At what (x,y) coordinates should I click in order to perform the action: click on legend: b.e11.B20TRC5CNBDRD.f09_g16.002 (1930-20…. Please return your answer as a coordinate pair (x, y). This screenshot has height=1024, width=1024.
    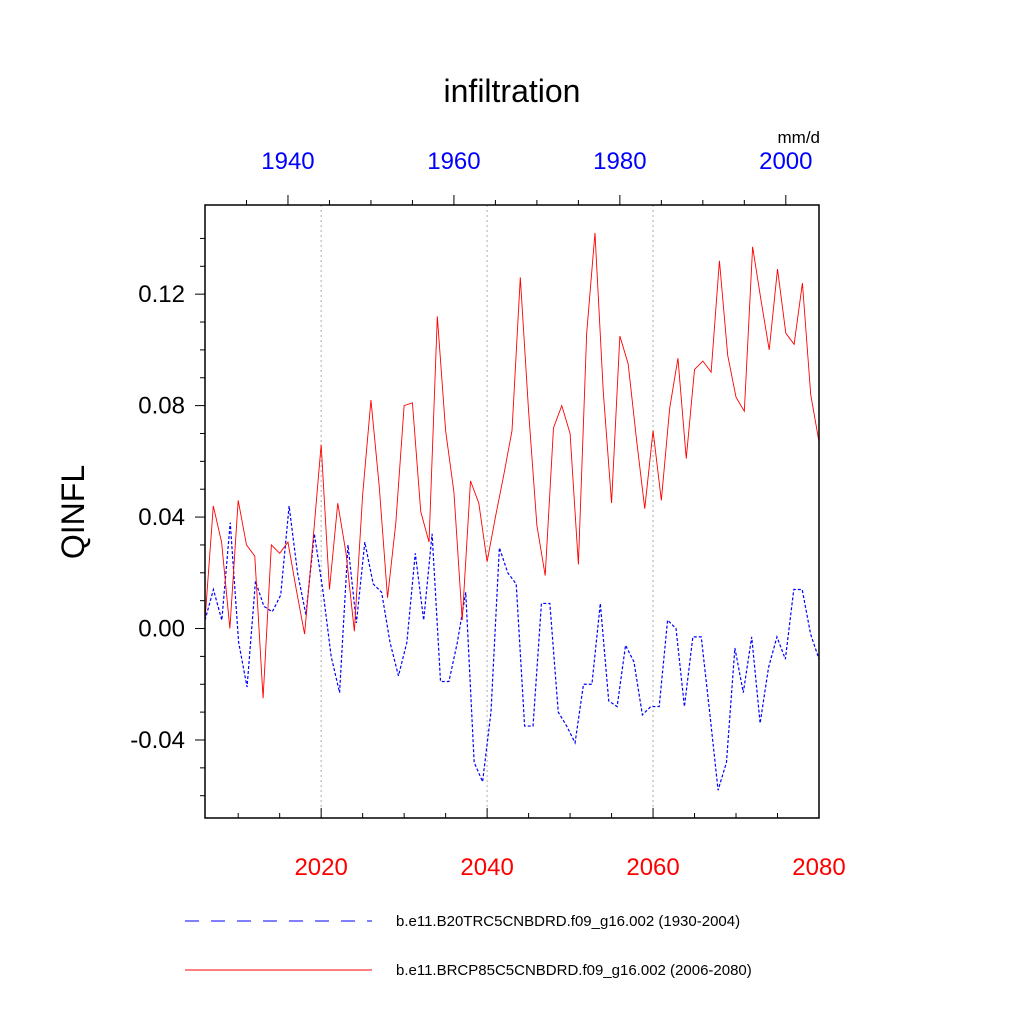
    Looking at the image, I should click on (468, 946).